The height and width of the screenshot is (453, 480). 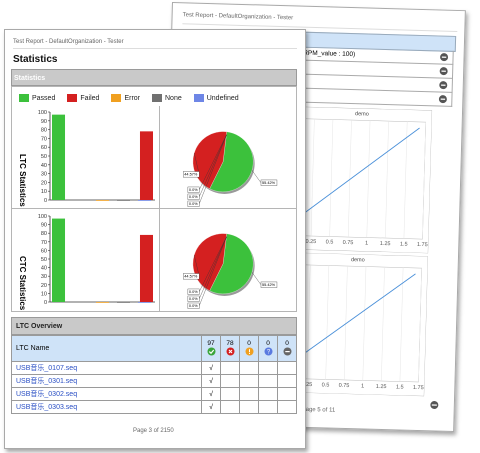 I want to click on ctc-pie-chart: 55.42% 44.57% 0.0% 0.0% 0.0%, so click(x=230, y=271).